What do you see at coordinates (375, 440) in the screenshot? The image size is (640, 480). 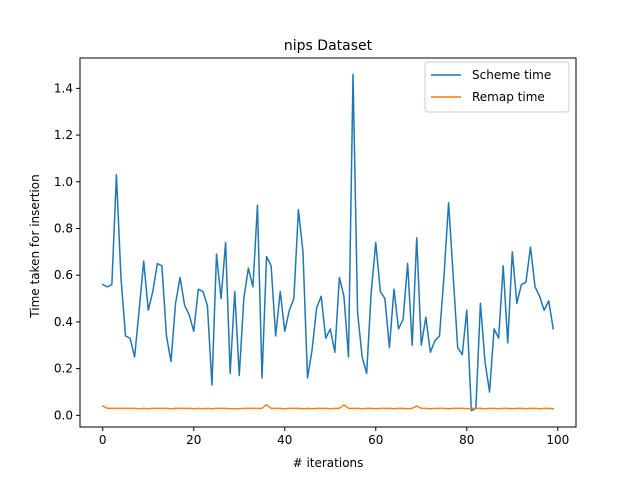 I see `x-tick-label: 60` at bounding box center [375, 440].